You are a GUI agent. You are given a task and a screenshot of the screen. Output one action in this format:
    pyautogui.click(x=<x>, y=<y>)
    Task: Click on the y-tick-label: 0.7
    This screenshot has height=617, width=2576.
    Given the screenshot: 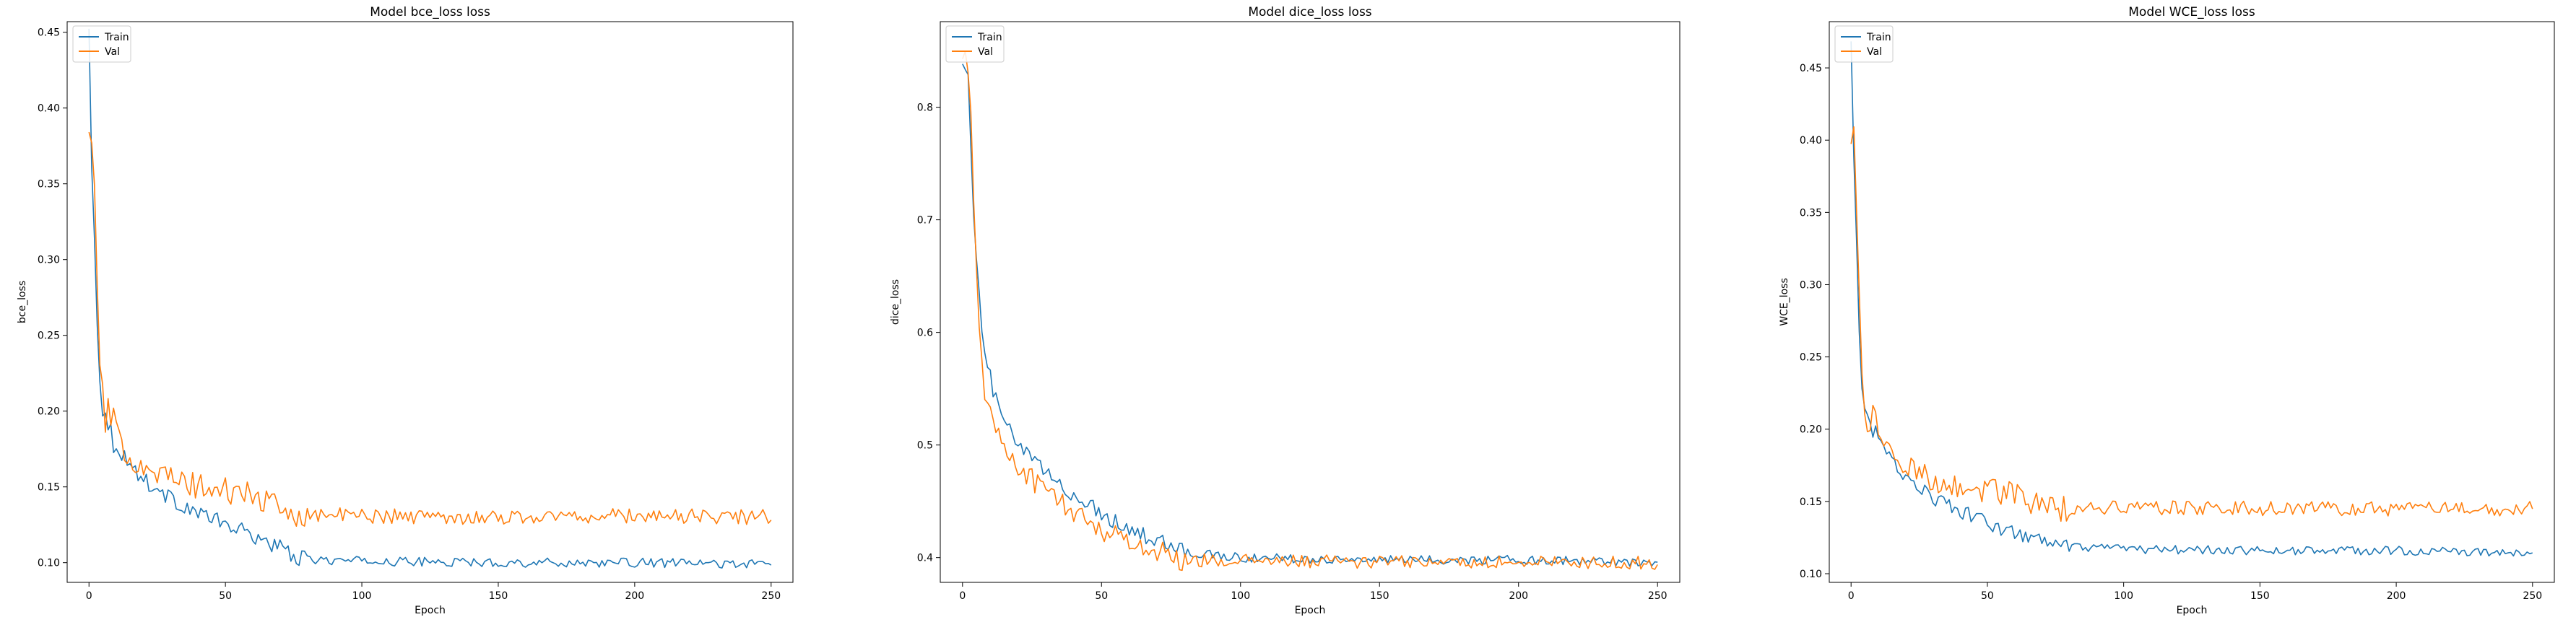 What is the action you would take?
    pyautogui.click(x=925, y=221)
    